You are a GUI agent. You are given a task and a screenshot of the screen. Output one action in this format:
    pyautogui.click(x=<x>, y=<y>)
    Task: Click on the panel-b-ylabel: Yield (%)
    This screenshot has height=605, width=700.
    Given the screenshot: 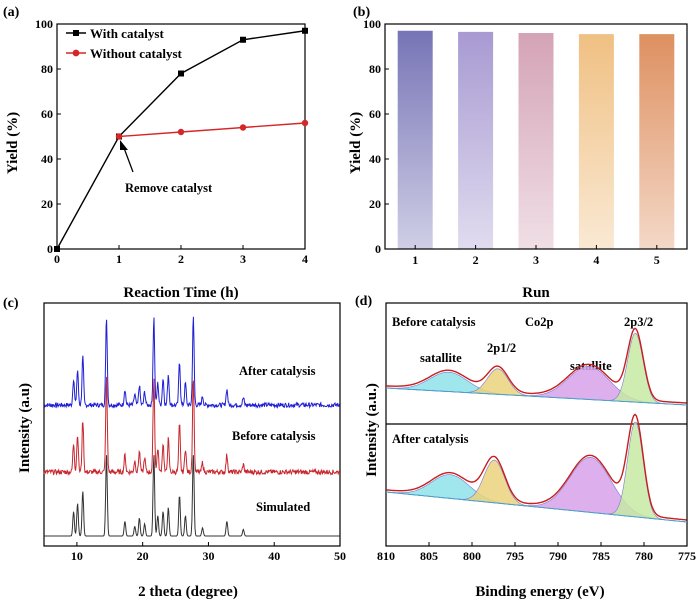 What is the action you would take?
    pyautogui.click(x=356, y=143)
    